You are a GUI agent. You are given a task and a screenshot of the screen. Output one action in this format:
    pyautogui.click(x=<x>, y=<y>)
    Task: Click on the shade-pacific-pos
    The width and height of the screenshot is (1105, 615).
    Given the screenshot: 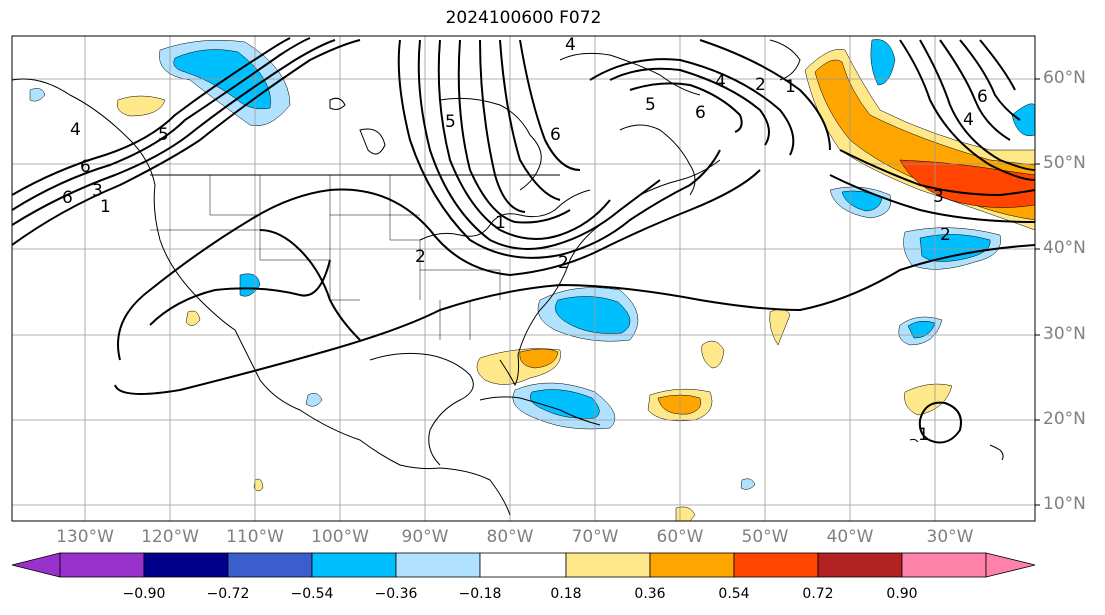 What is the action you would take?
    pyautogui.click(x=141, y=106)
    